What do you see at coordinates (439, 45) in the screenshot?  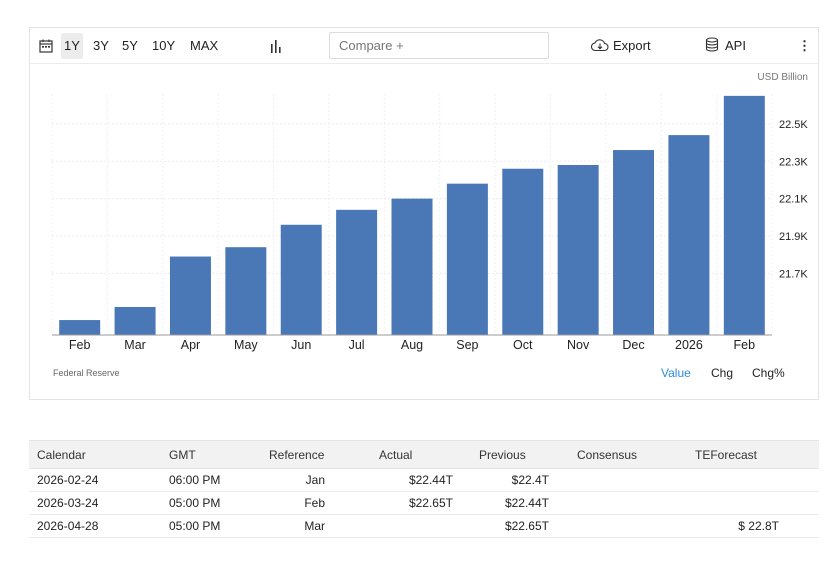 I see `compare-input` at bounding box center [439, 45].